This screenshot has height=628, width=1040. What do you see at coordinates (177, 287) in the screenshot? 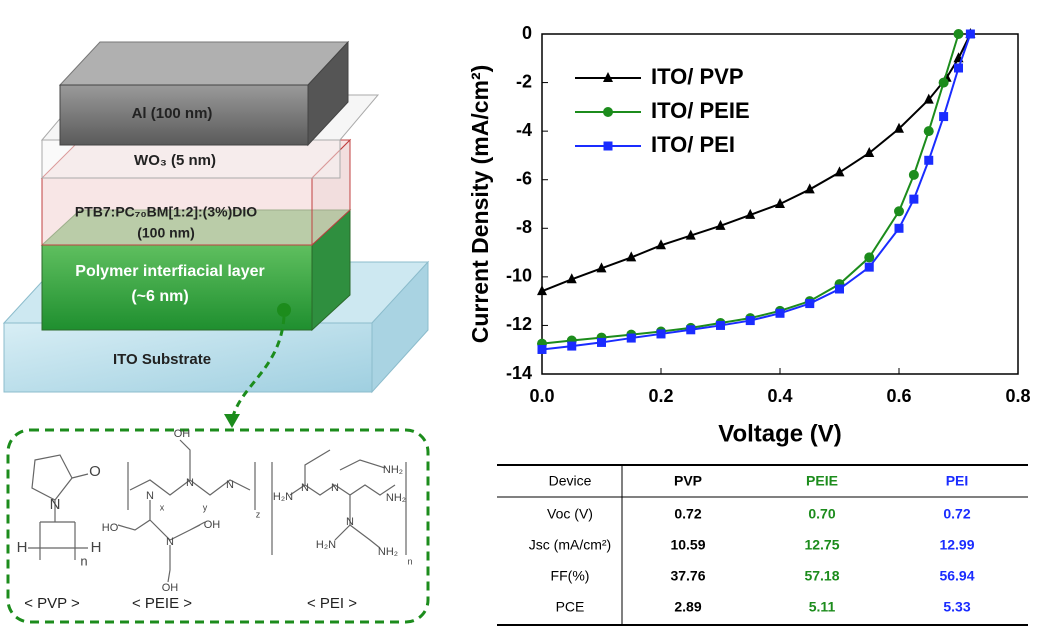
I see `polymer-front` at bounding box center [177, 287].